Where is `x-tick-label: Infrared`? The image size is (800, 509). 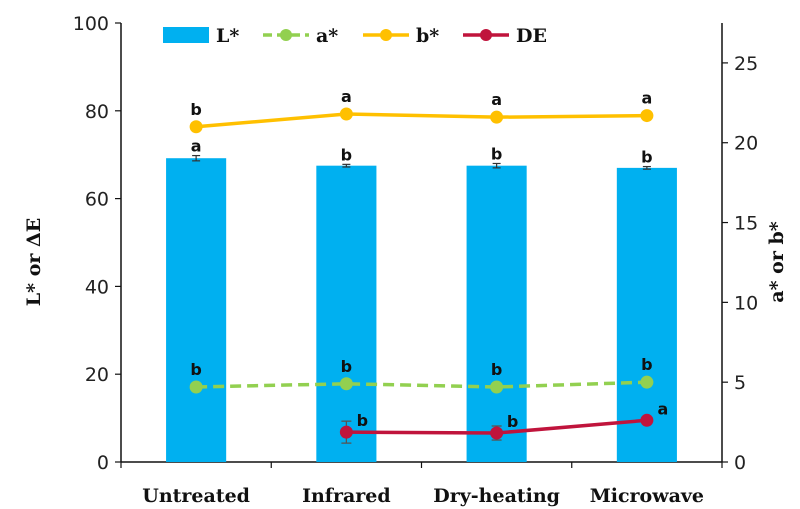 x-tick-label: Infrared is located at coordinates (346, 496).